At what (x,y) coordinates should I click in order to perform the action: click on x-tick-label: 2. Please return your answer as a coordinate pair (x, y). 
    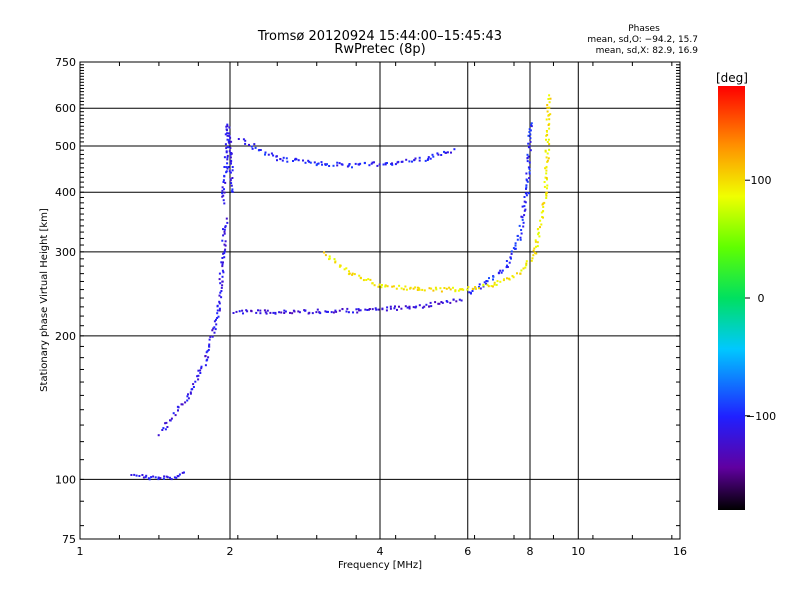
    Looking at the image, I should click on (230, 551).